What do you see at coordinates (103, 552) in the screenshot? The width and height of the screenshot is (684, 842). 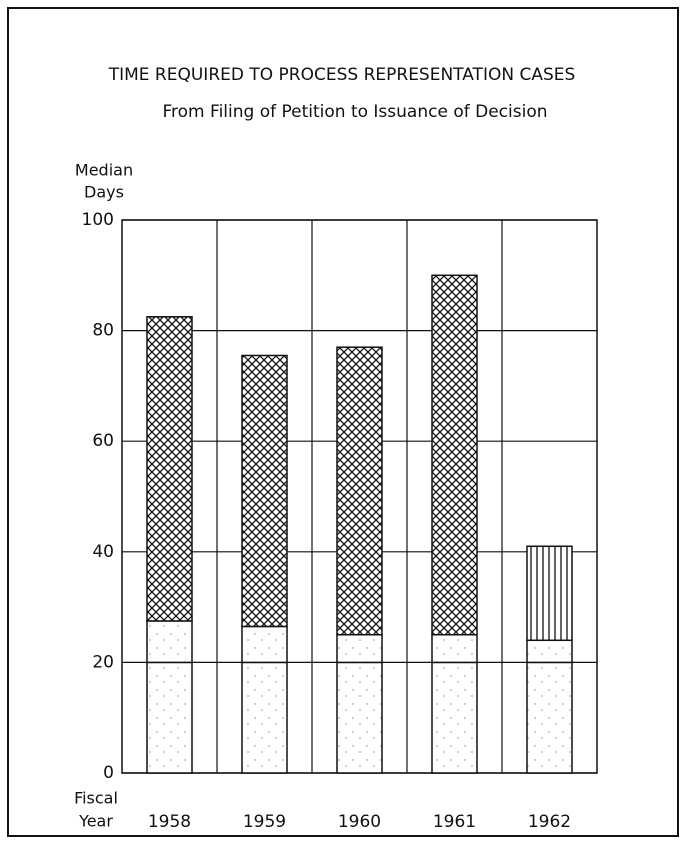 I see `y-tick-label: 40` at bounding box center [103, 552].